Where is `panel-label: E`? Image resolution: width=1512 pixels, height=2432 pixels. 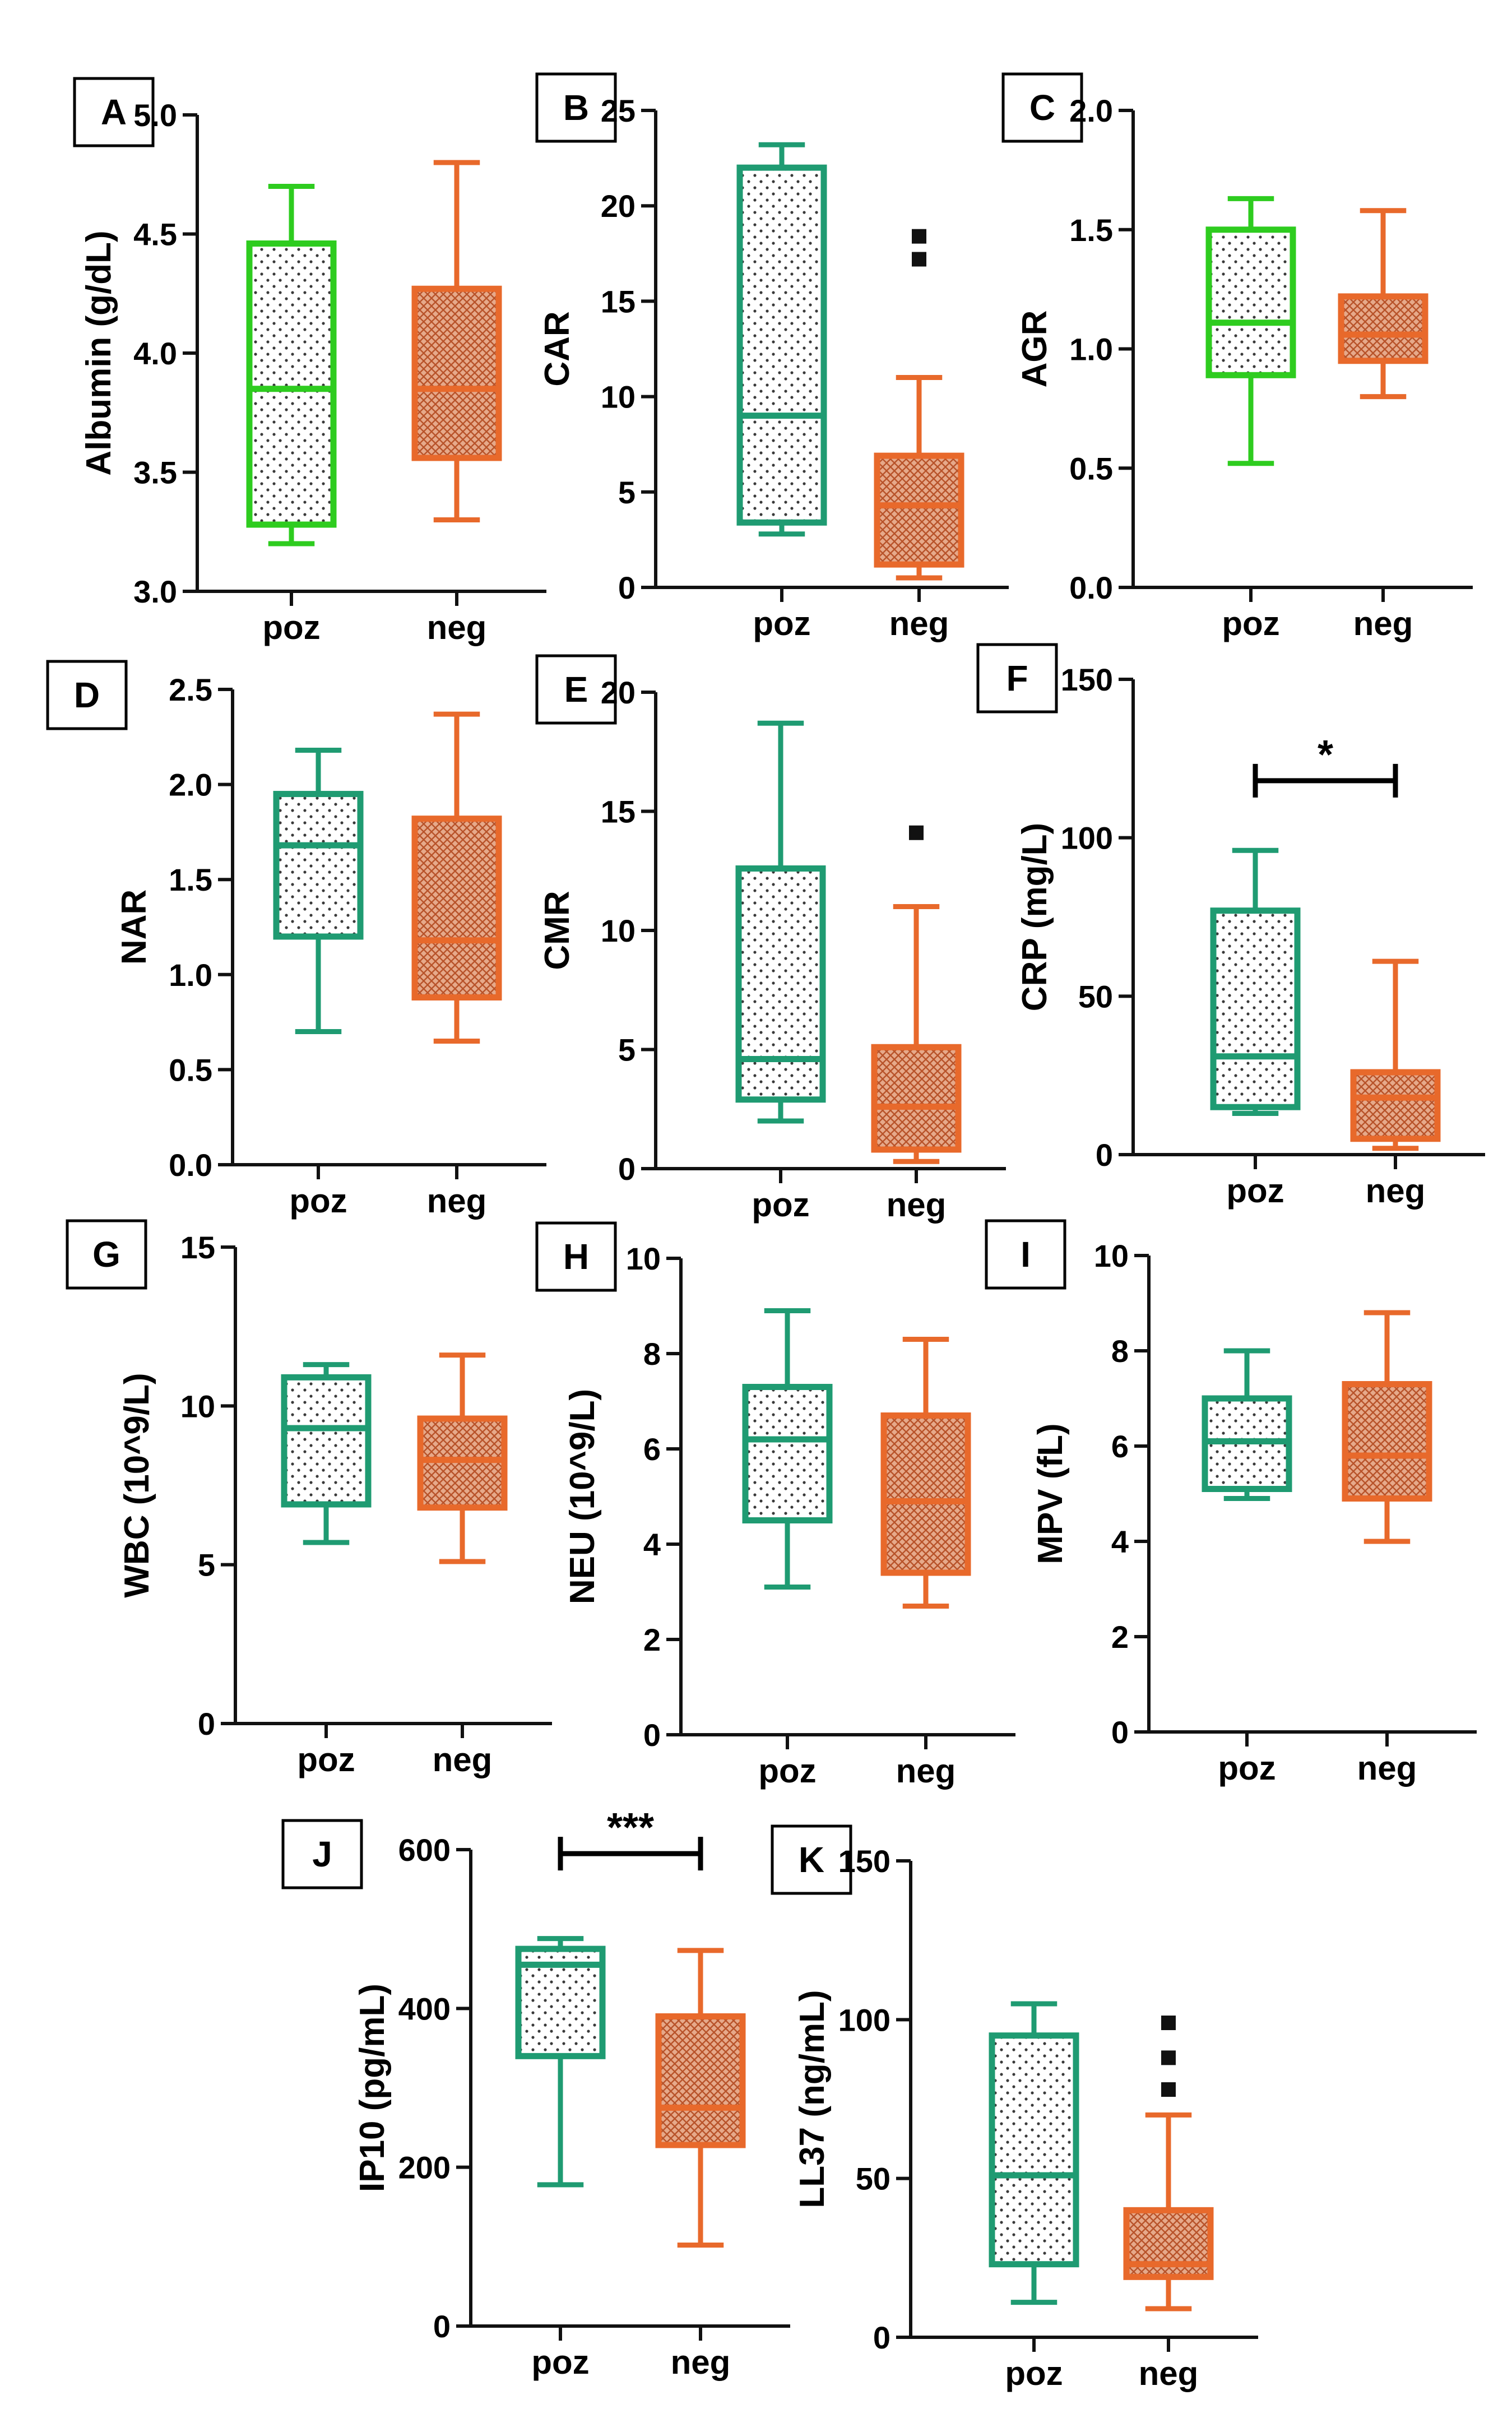 panel-label: E is located at coordinates (576, 689).